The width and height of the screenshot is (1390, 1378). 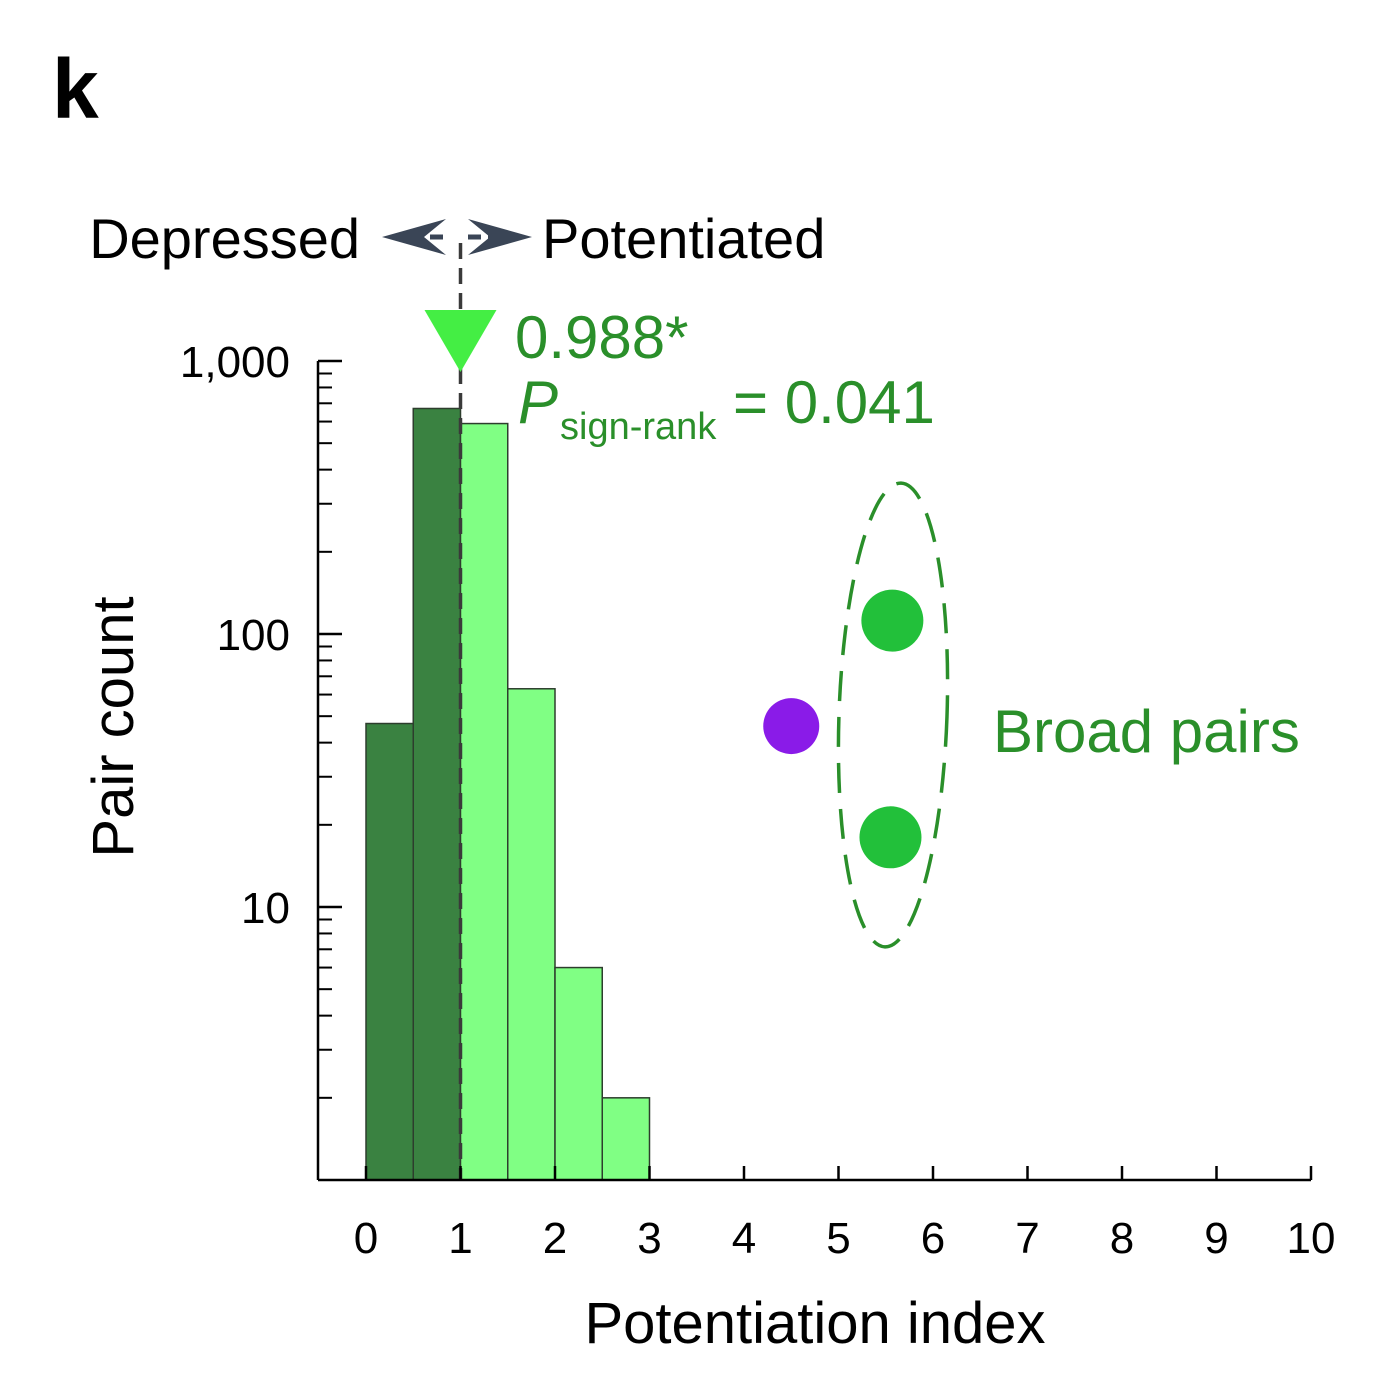 I want to click on right-arrow-icon, so click(x=500, y=237).